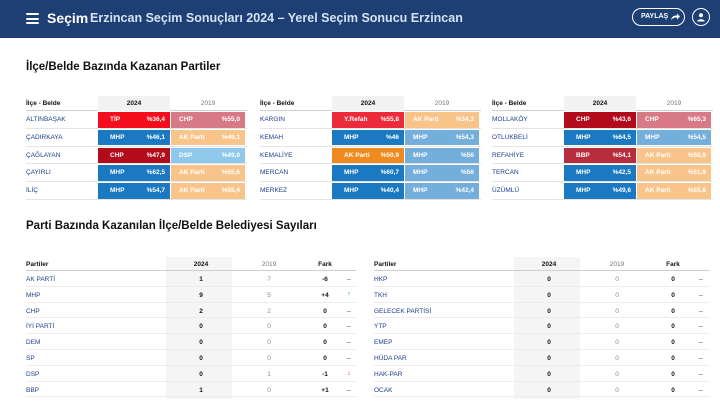 The height and width of the screenshot is (402, 720). I want to click on table-row: ÜZÜMLÜ MHP %49,6 AK Parti %55,8, so click(602, 191).